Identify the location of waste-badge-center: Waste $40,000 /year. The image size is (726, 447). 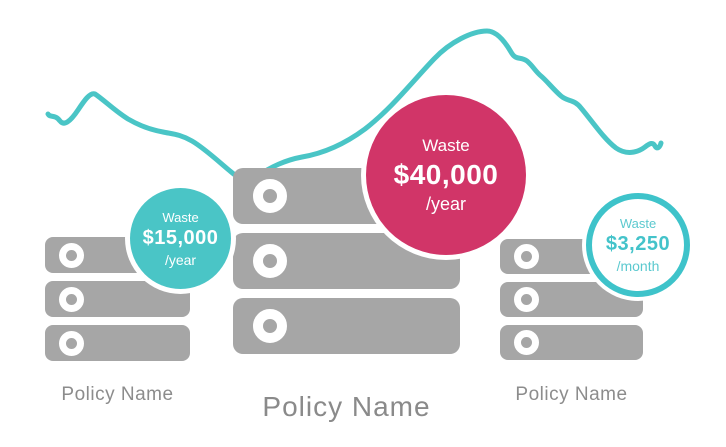
(446, 175).